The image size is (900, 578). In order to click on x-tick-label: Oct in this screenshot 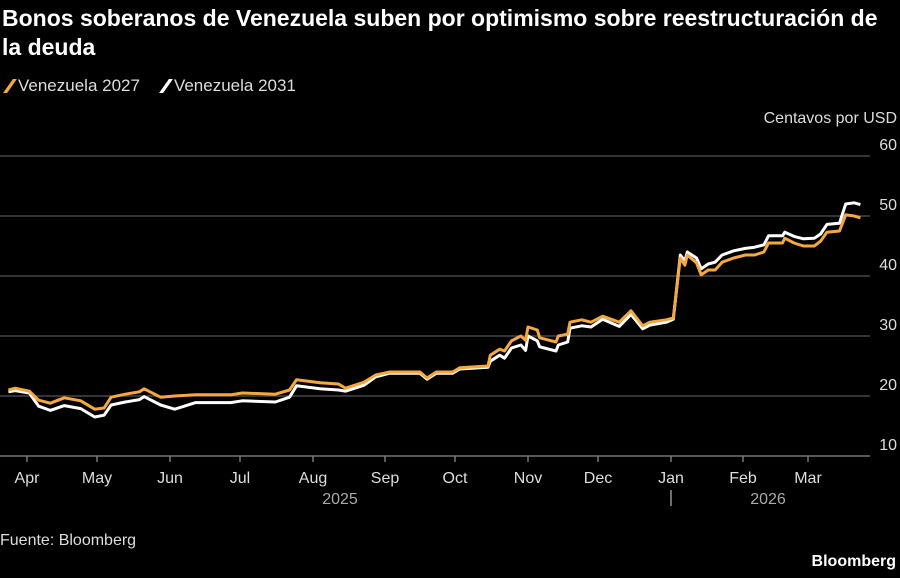, I will do `click(455, 478)`.